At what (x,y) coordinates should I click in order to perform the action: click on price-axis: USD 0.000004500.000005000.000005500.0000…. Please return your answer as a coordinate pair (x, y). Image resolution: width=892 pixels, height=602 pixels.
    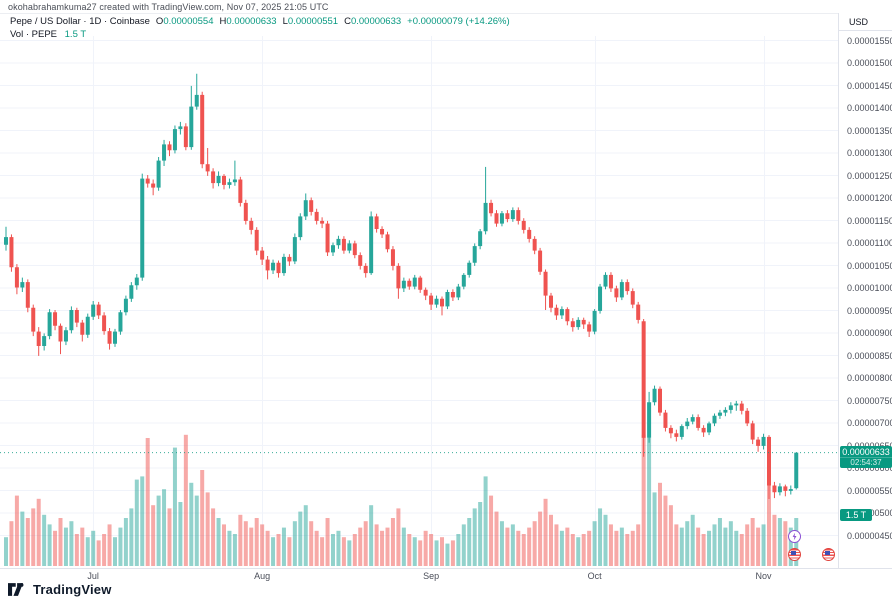
    Looking at the image, I should click on (865, 296).